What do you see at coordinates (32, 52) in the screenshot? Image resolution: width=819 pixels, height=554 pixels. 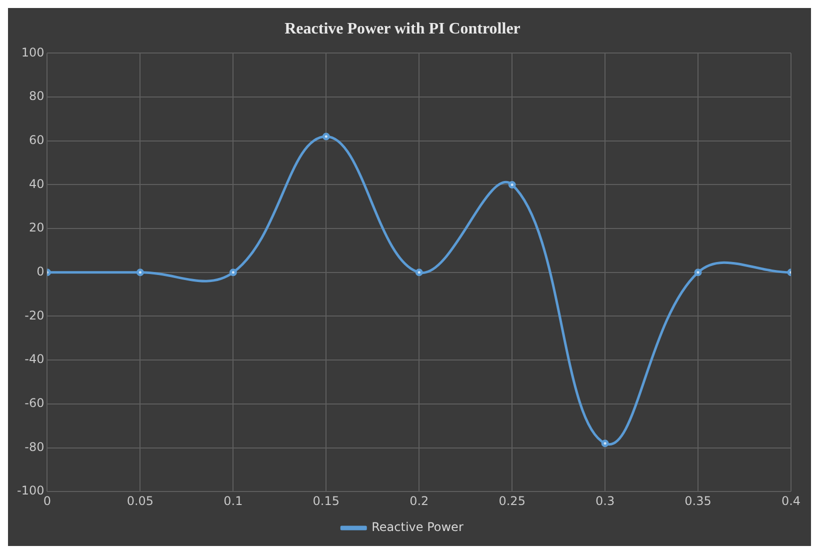 I see `y-tick-label: 100` at bounding box center [32, 52].